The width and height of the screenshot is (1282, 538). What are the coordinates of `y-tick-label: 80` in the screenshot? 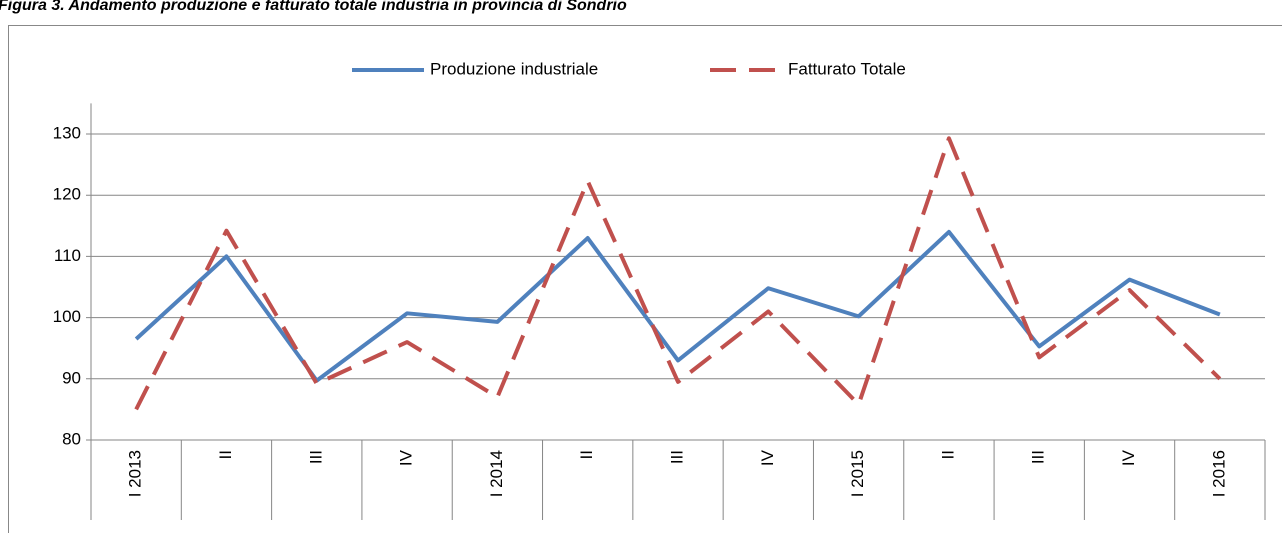 It's located at (71, 438).